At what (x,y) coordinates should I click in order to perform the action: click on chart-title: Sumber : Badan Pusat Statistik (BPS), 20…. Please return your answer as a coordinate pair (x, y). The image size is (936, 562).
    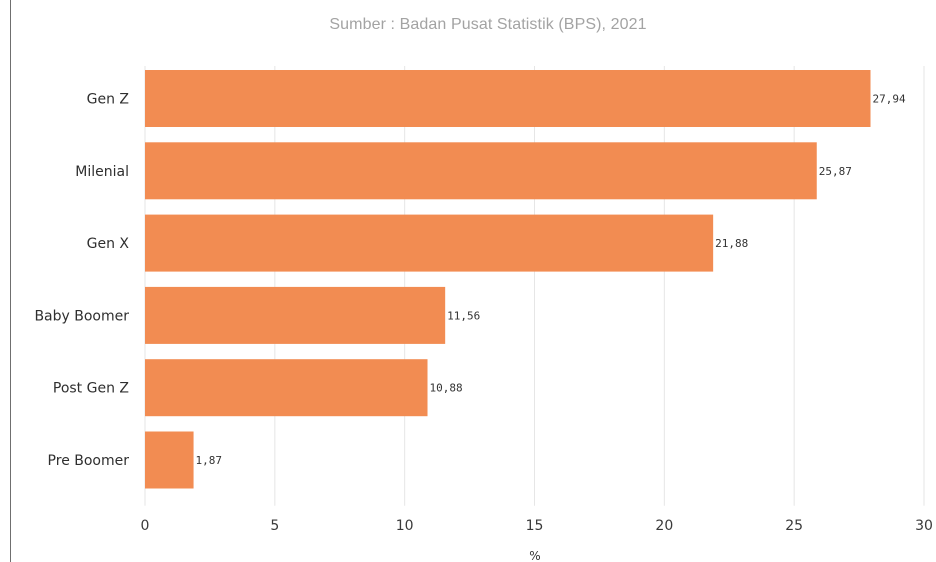
    Looking at the image, I should click on (488, 24).